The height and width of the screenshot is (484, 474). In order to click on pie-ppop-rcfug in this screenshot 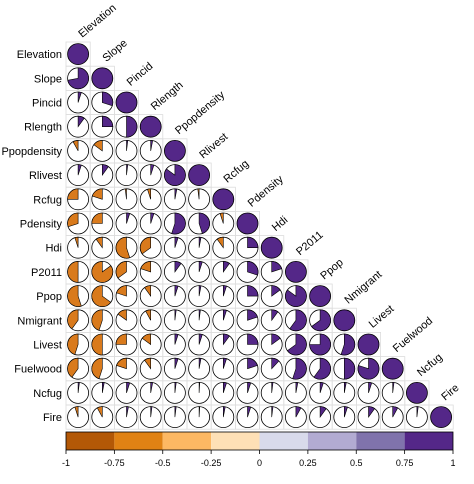, I will do `click(225, 291)`.